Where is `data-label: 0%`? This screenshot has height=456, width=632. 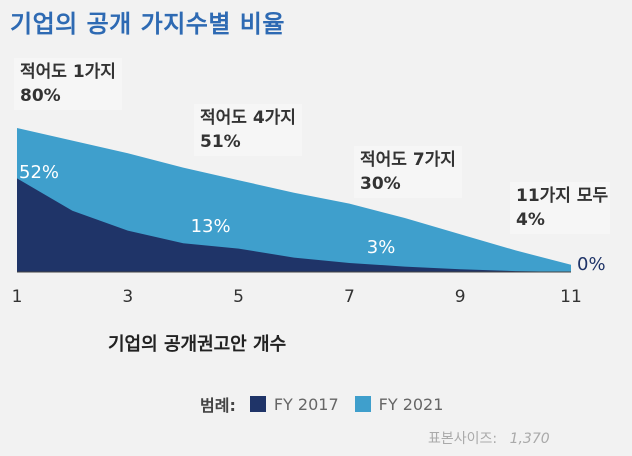
data-label: 0% is located at coordinates (591, 264).